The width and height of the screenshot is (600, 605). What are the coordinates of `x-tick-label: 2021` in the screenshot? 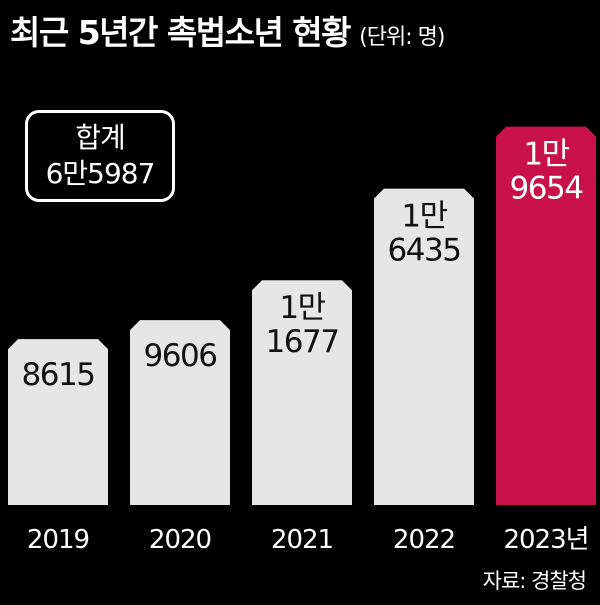 It's located at (302, 540).